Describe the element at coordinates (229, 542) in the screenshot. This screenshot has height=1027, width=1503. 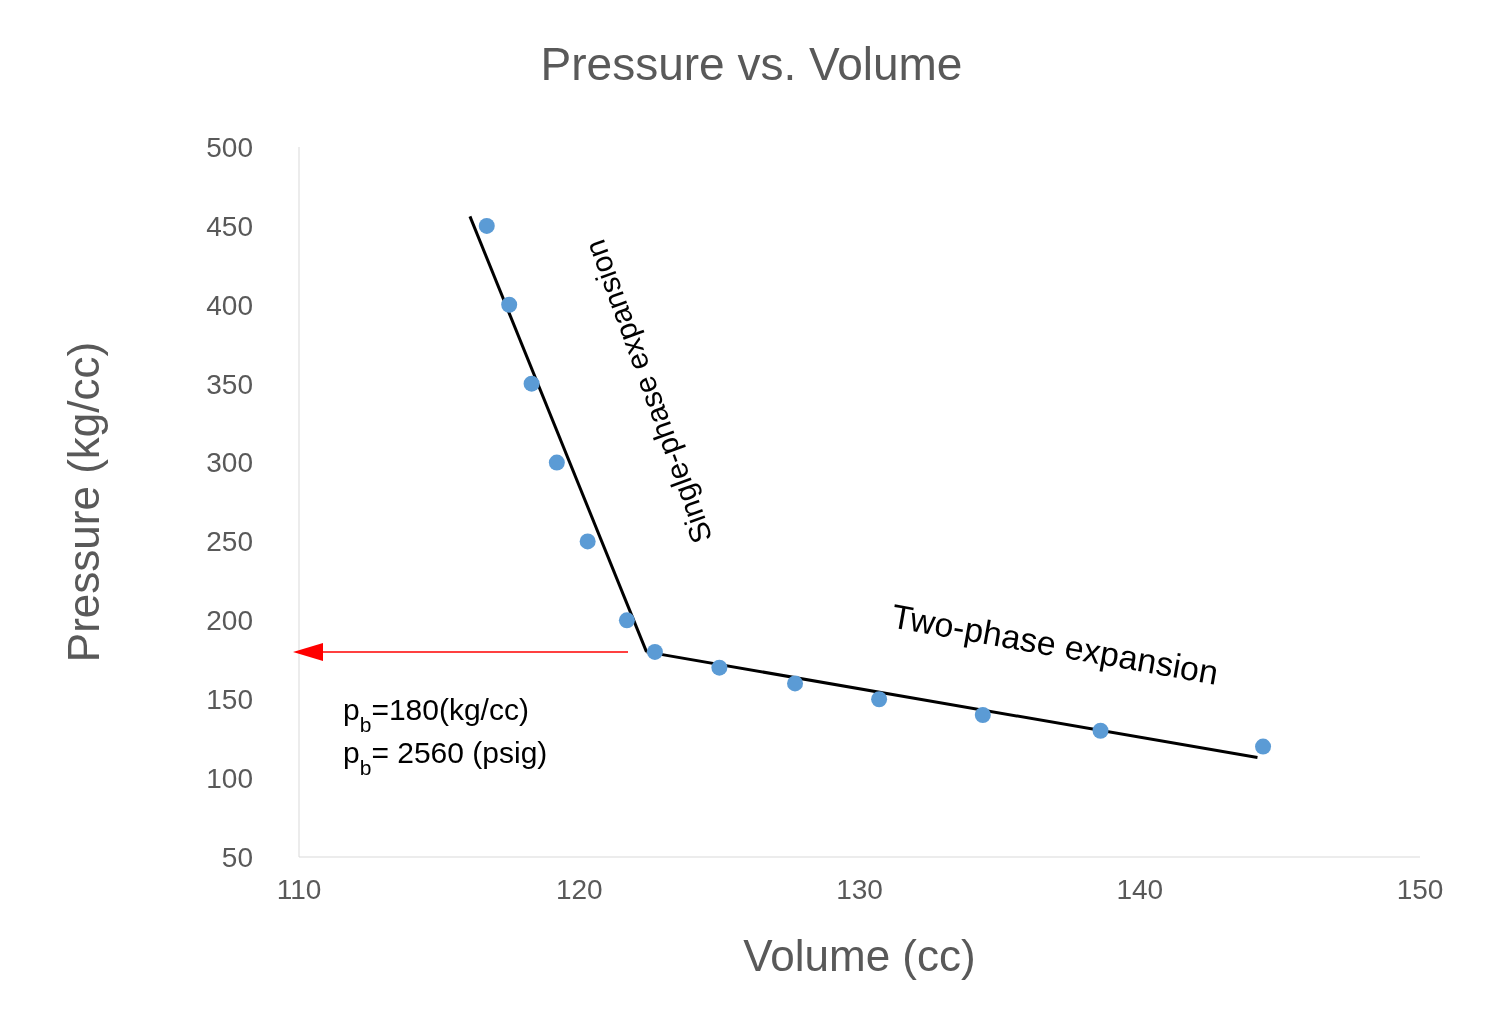
I see `y-tick-label: 250` at that location.